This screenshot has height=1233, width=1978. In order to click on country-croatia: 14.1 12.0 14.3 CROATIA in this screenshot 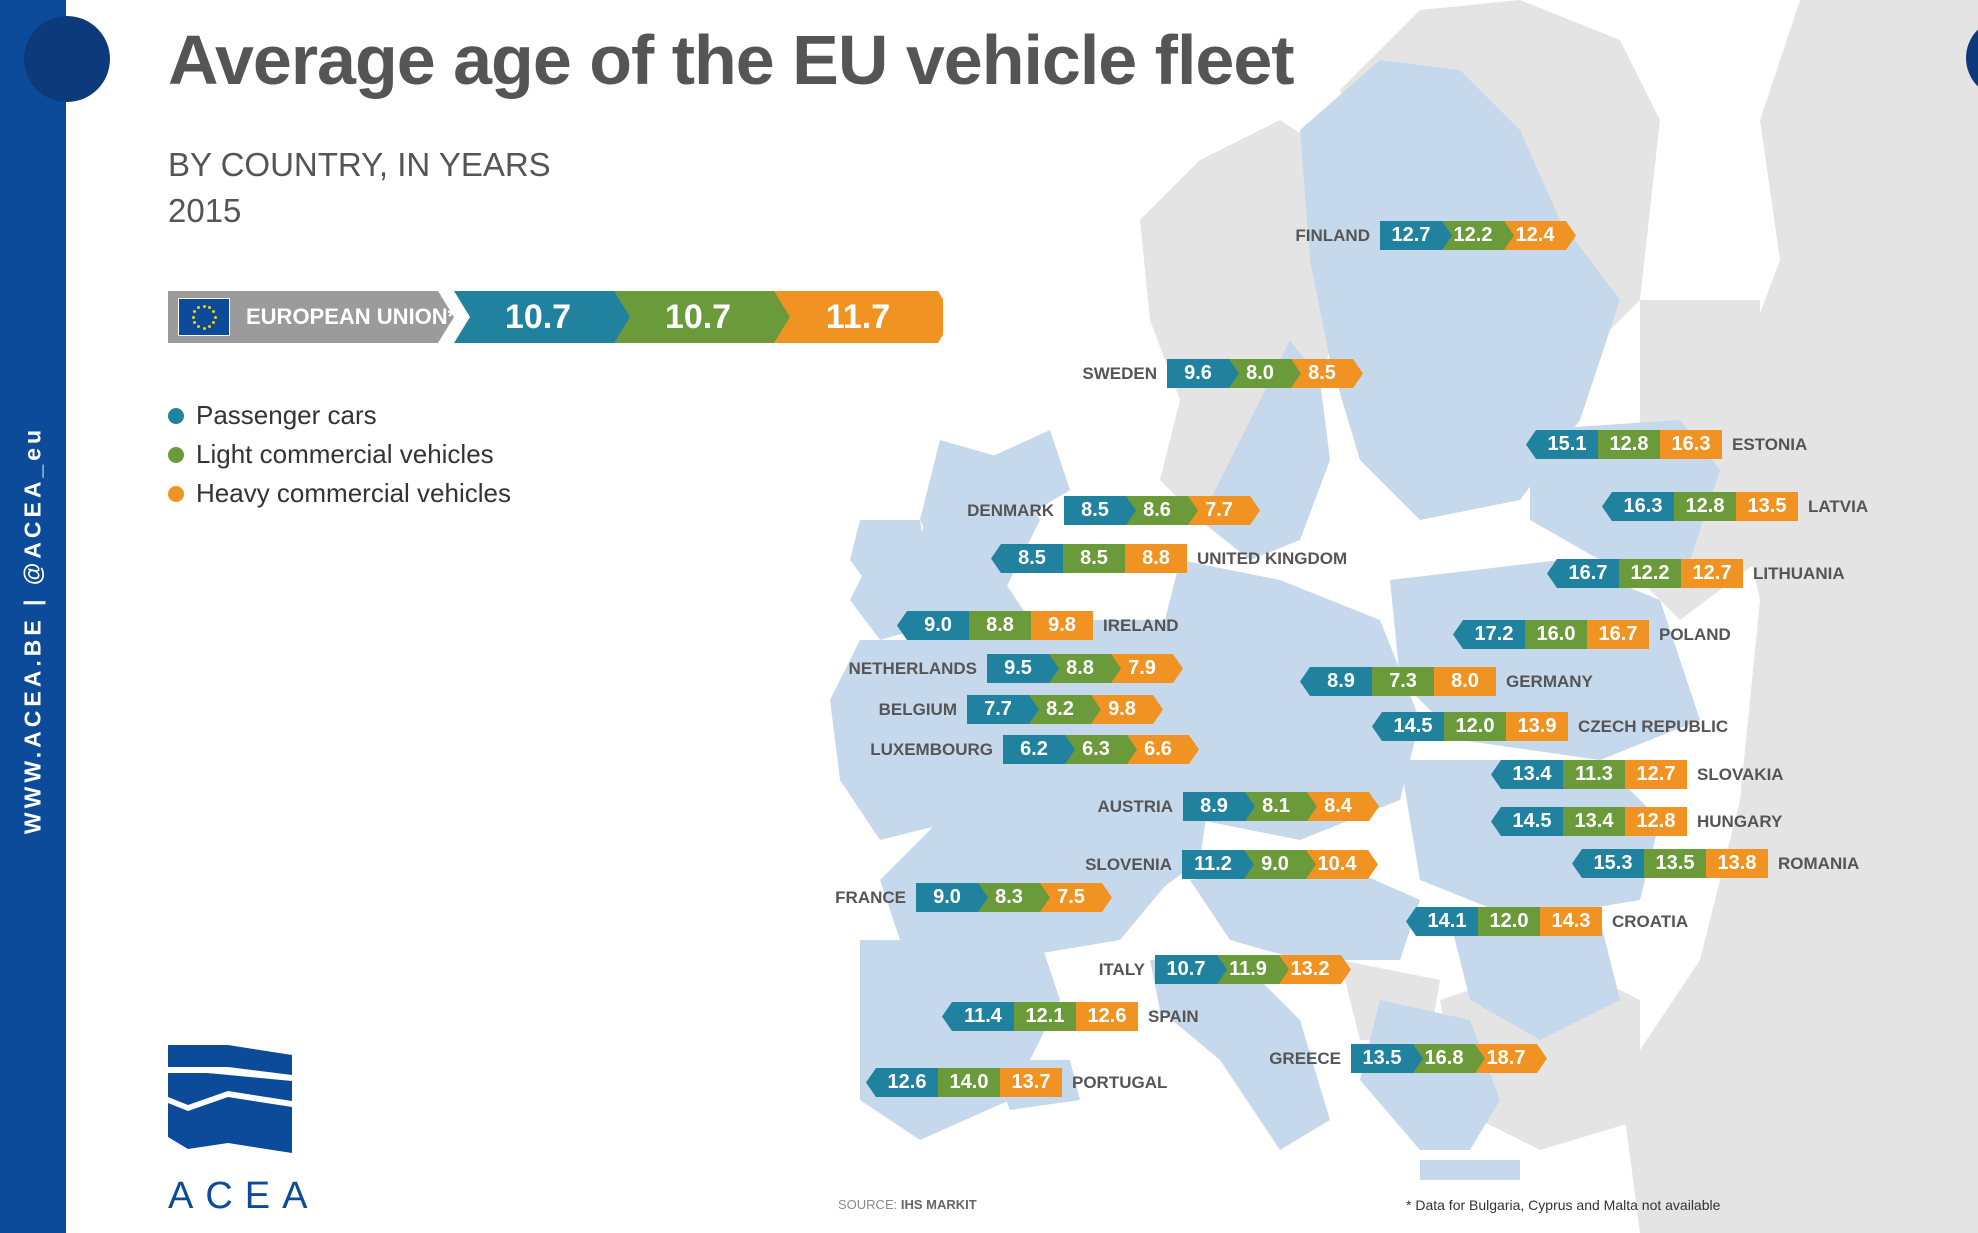, I will do `click(1547, 921)`.